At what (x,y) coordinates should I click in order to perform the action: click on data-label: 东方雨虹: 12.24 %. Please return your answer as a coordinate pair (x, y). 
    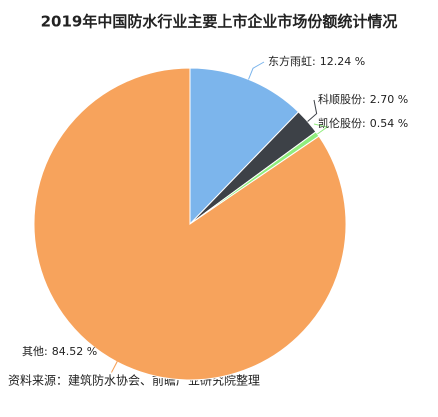
    Looking at the image, I should click on (316, 61).